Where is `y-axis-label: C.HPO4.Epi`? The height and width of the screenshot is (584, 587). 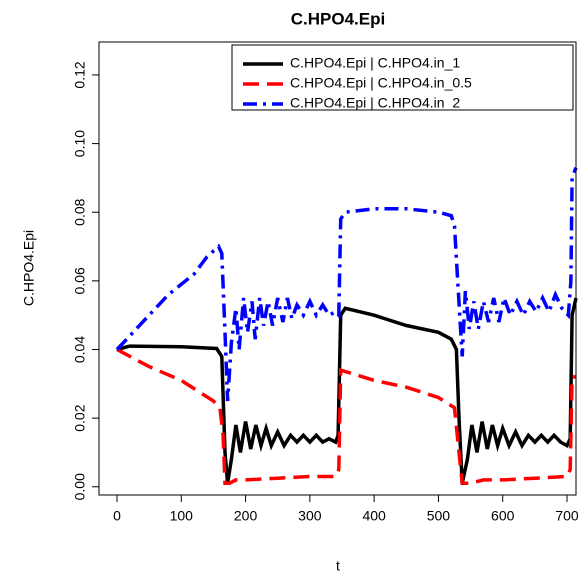 y-axis-label: C.HPO4.Epi is located at coordinates (29, 268).